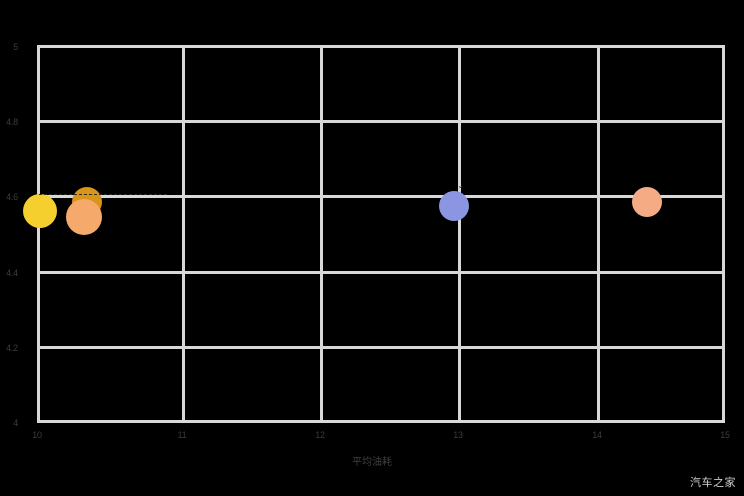  What do you see at coordinates (37, 435) in the screenshot?
I see `x-tick-label-0: 10` at bounding box center [37, 435].